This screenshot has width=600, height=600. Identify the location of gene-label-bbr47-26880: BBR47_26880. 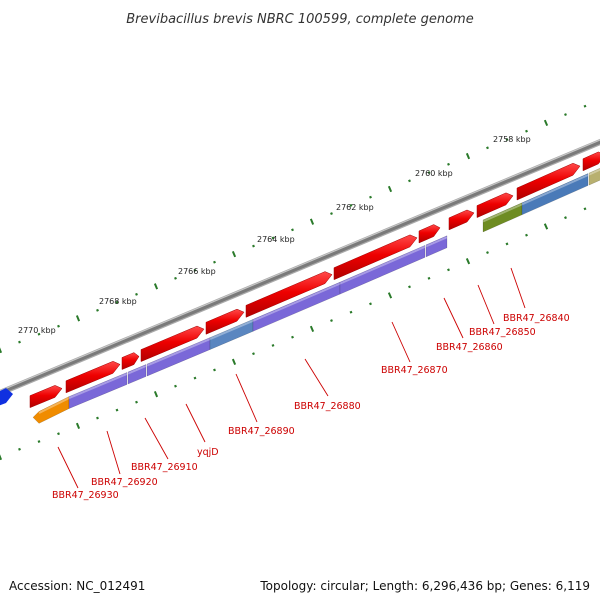
(327, 406).